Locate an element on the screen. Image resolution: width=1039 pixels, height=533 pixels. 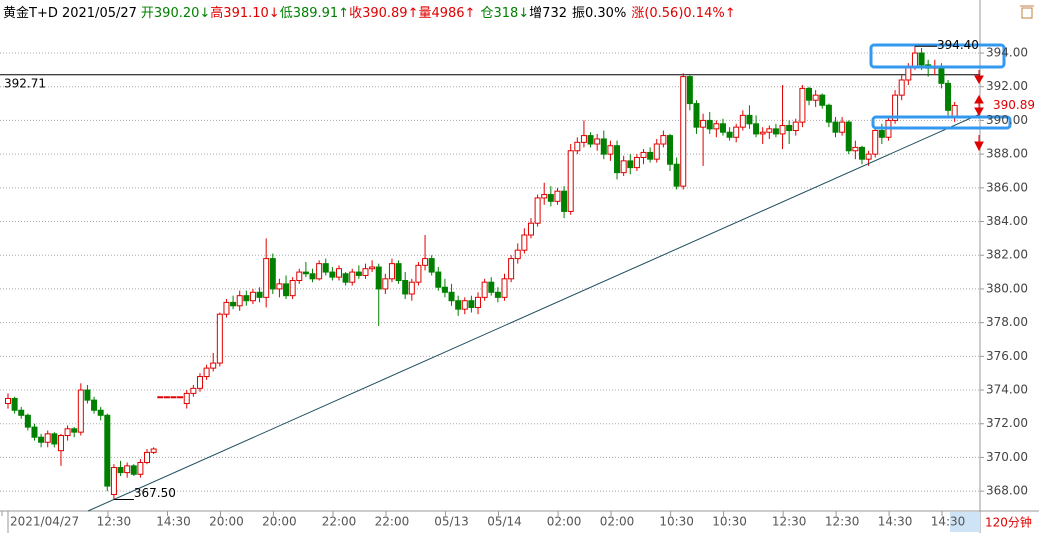
y-tick-label: 386.00 is located at coordinates (1007, 187).